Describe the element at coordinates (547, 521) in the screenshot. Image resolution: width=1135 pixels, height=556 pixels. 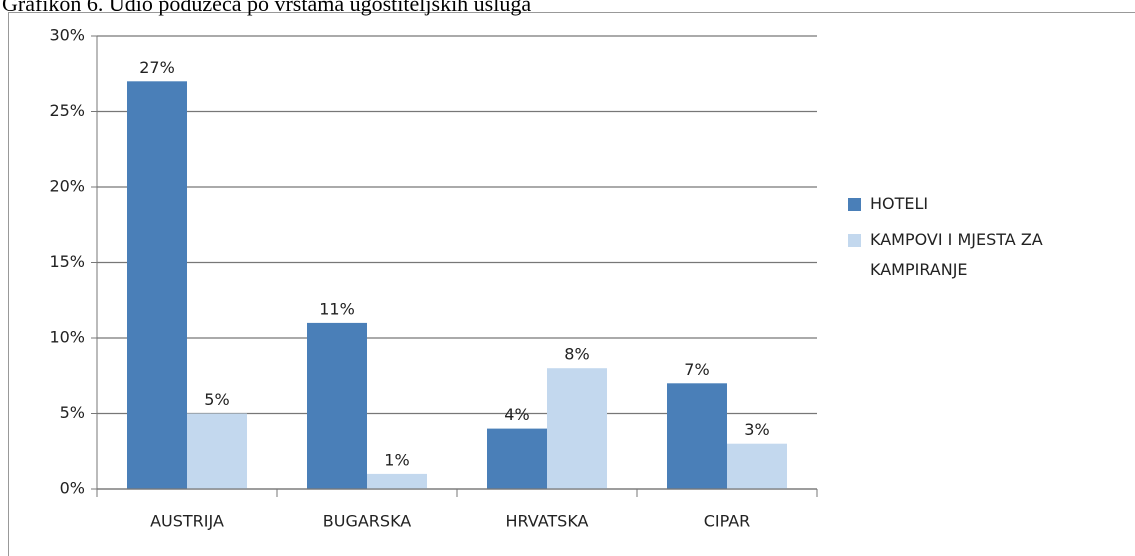
I see `x-tick-label: HRVATSKA` at that location.